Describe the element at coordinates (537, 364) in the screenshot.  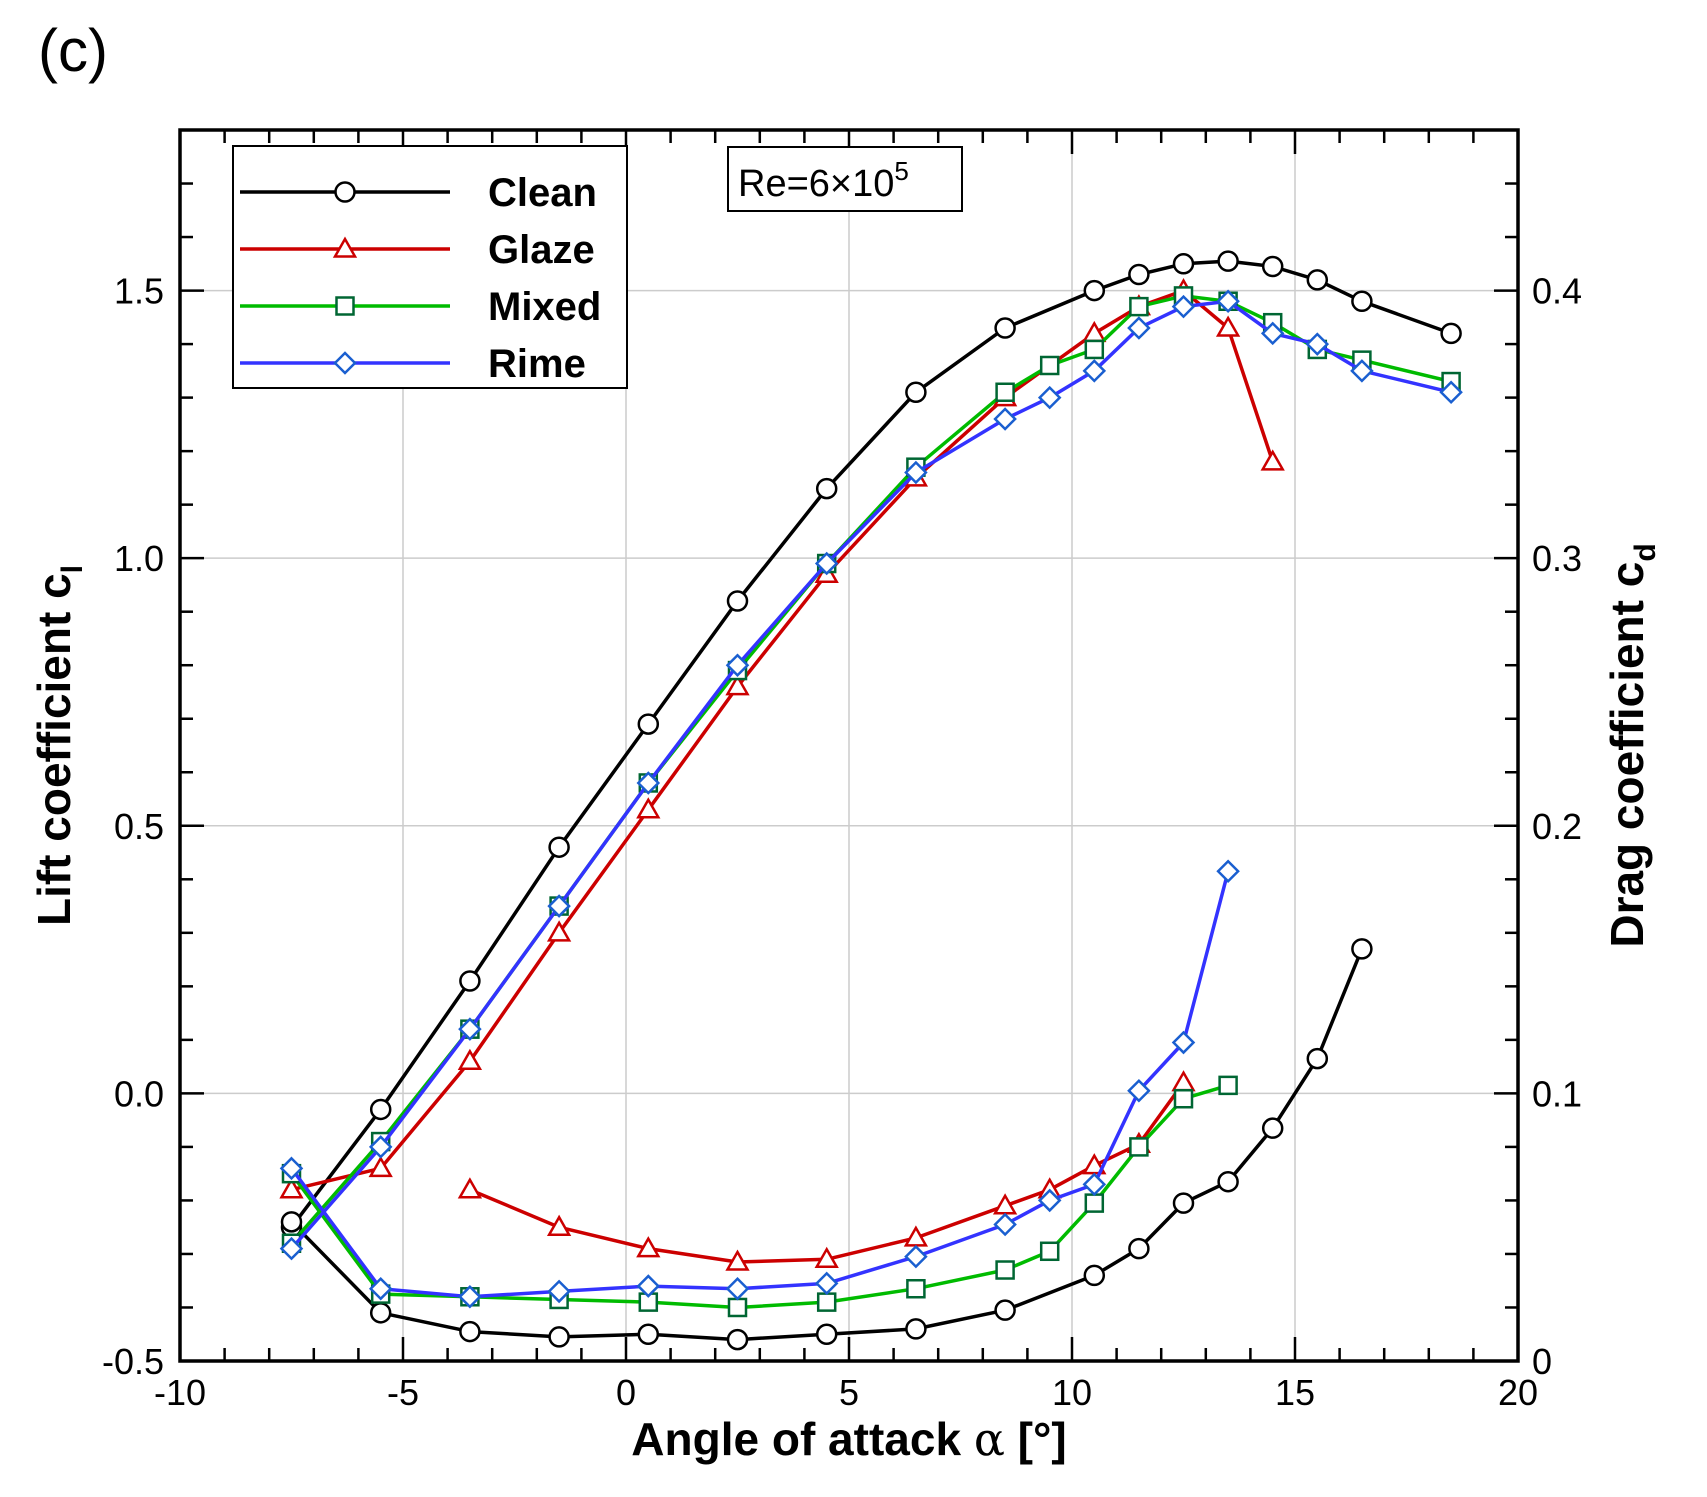
I see `legend-label-rime: Rime` at that location.